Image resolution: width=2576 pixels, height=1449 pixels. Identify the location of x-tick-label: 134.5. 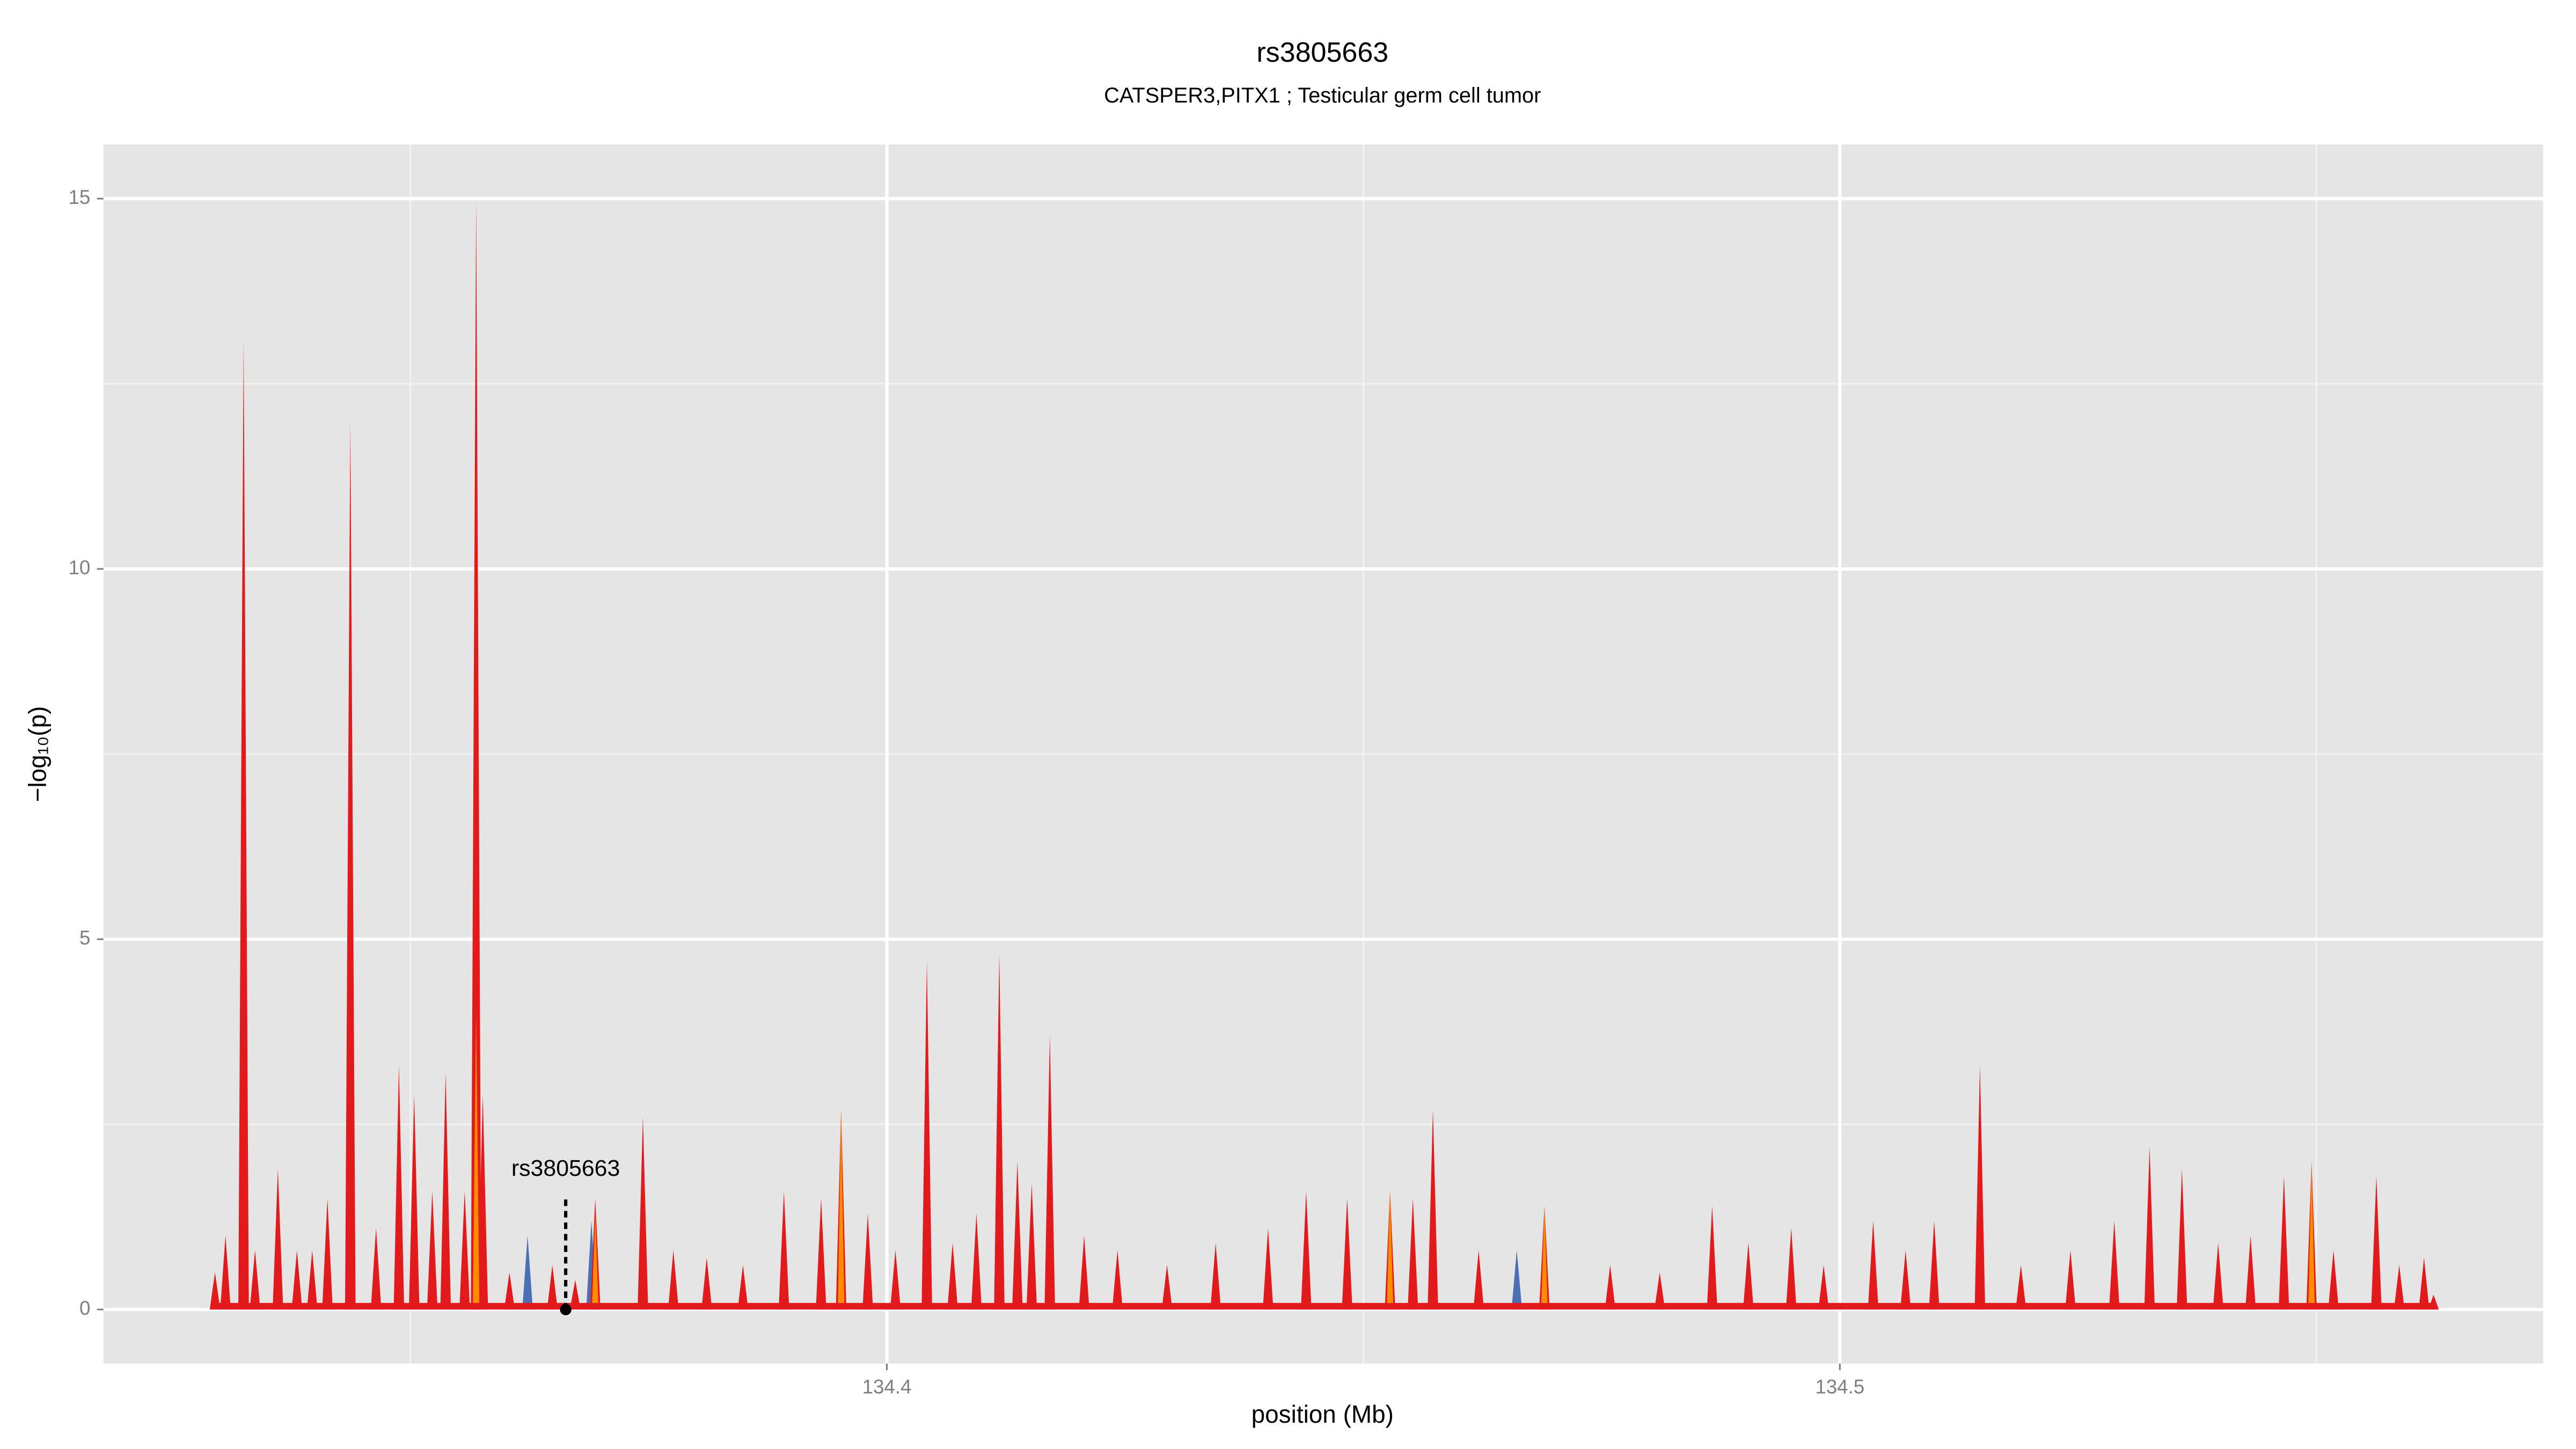
(1839, 1386).